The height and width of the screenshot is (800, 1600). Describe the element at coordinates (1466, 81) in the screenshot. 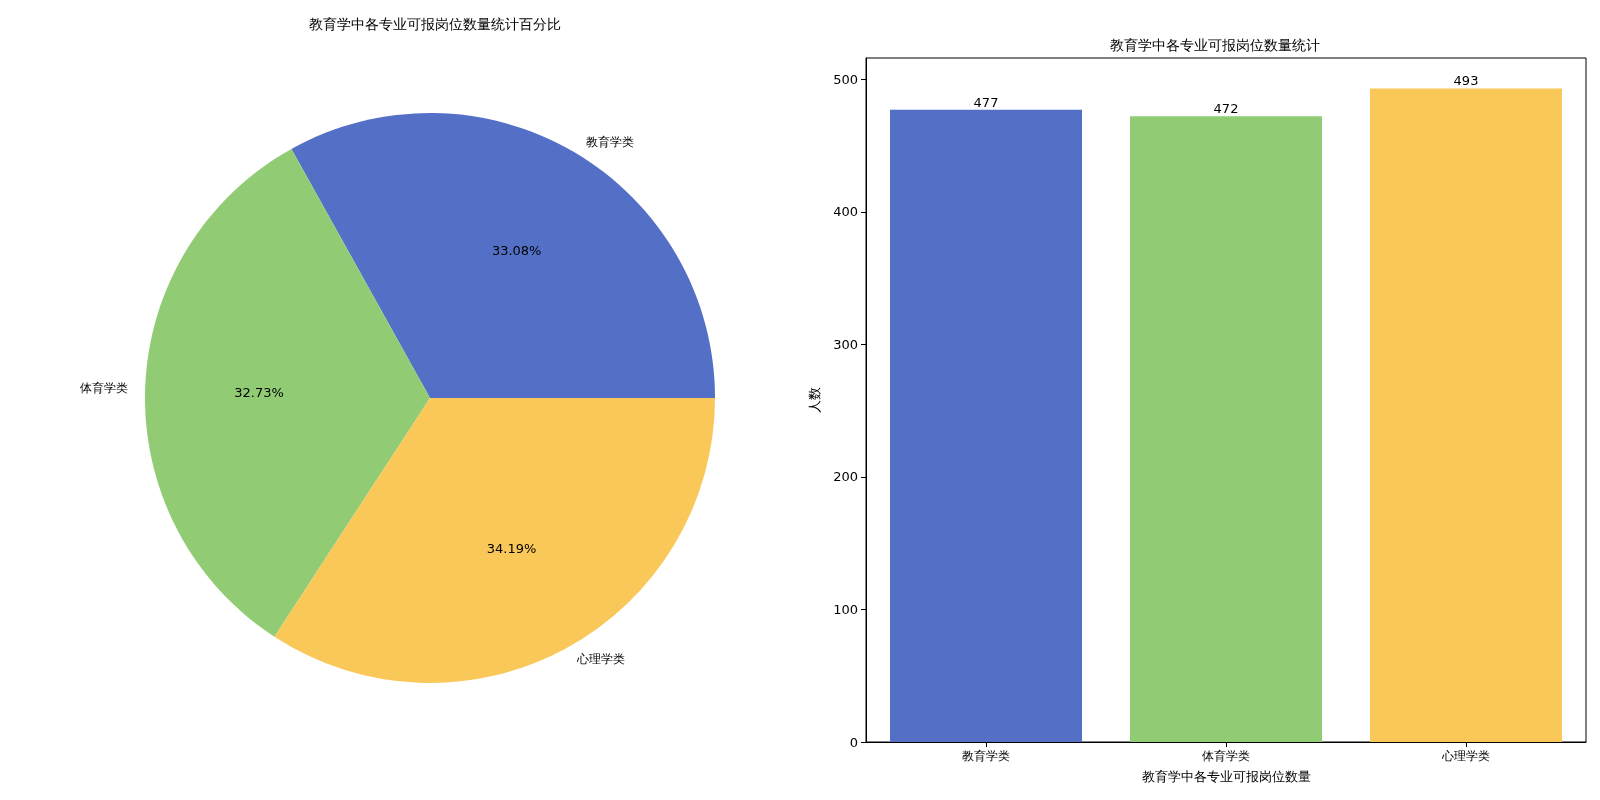

I see `data-label: 493` at that location.